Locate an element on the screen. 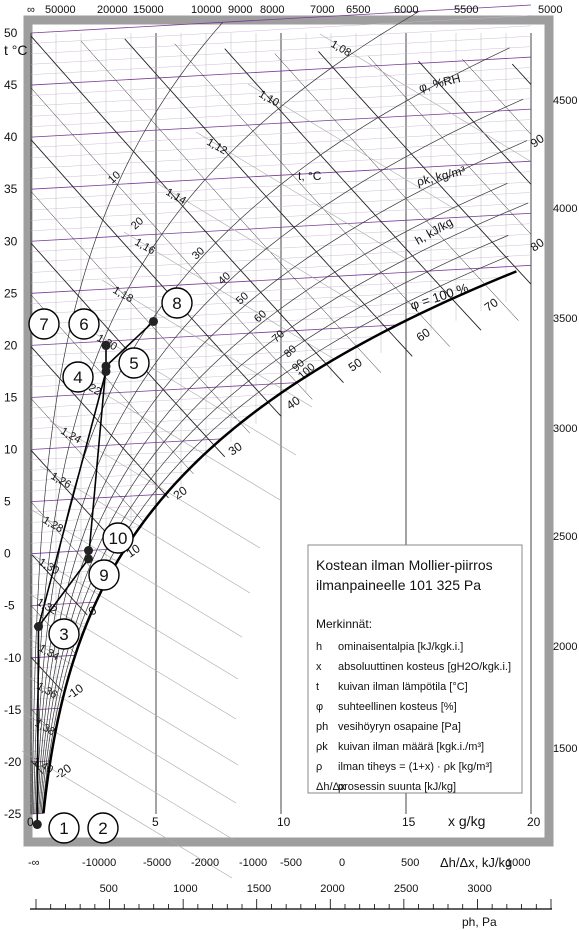  rh-label: 50 is located at coordinates (242, 298).